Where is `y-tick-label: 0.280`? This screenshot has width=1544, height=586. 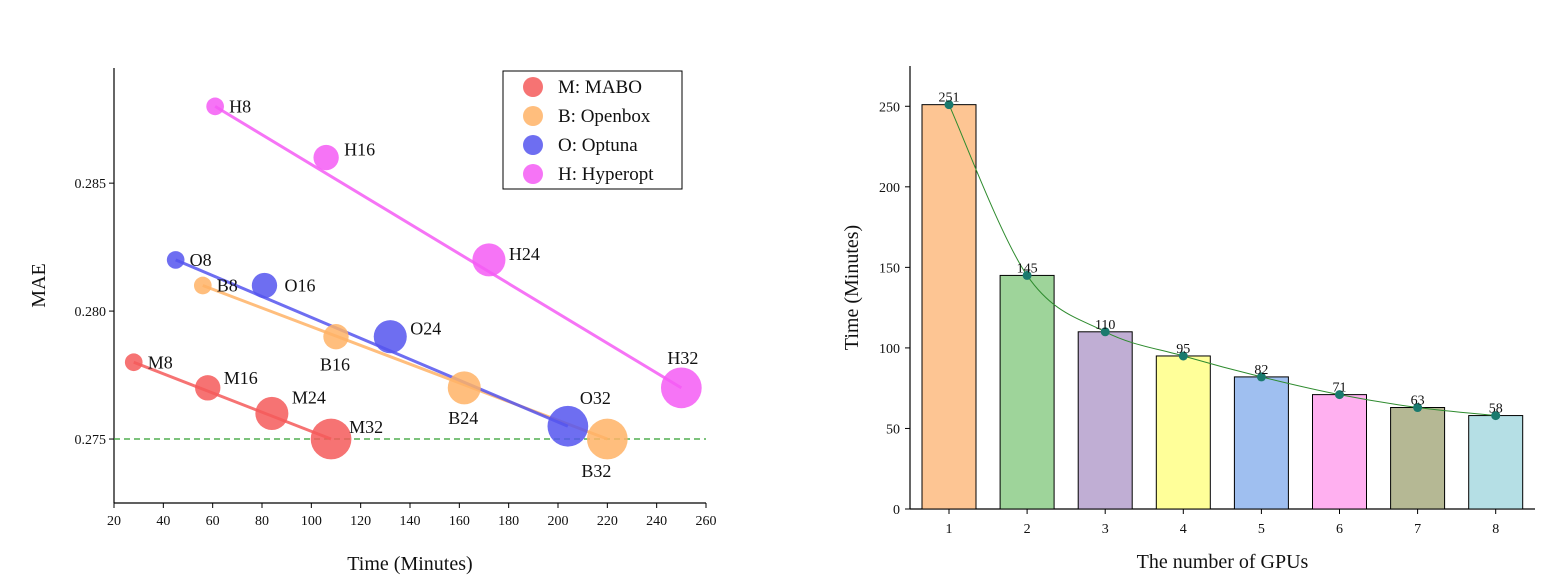
y-tick-label: 0.280 is located at coordinates (91, 312).